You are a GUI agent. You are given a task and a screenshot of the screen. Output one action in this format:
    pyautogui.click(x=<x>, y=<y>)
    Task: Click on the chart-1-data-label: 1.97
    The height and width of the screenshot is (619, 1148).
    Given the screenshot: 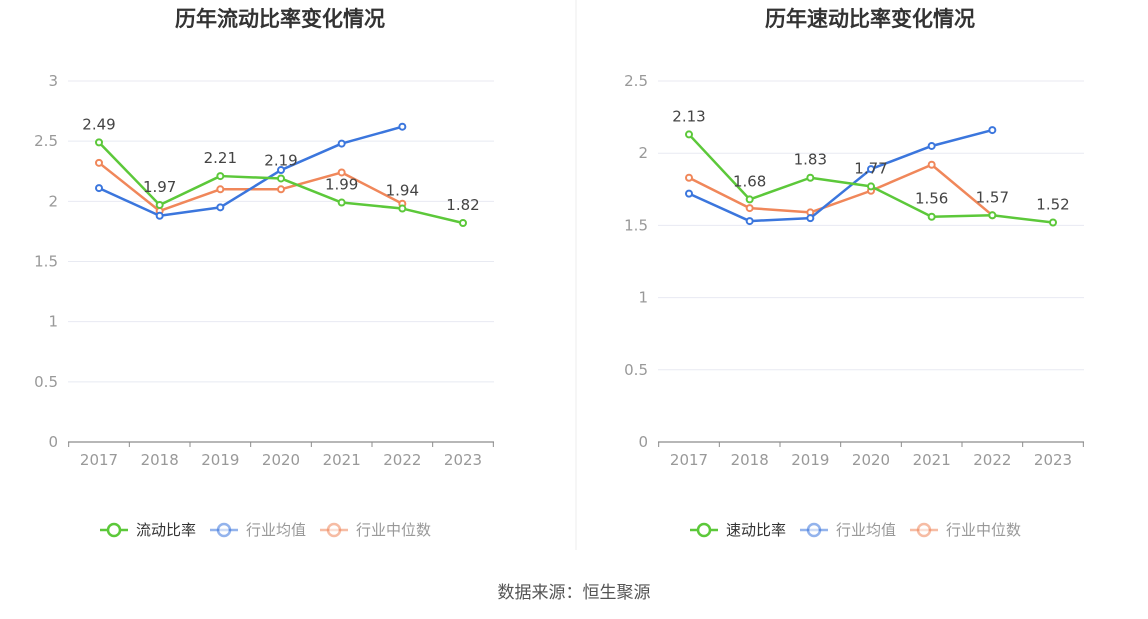 What is the action you would take?
    pyautogui.click(x=159, y=187)
    